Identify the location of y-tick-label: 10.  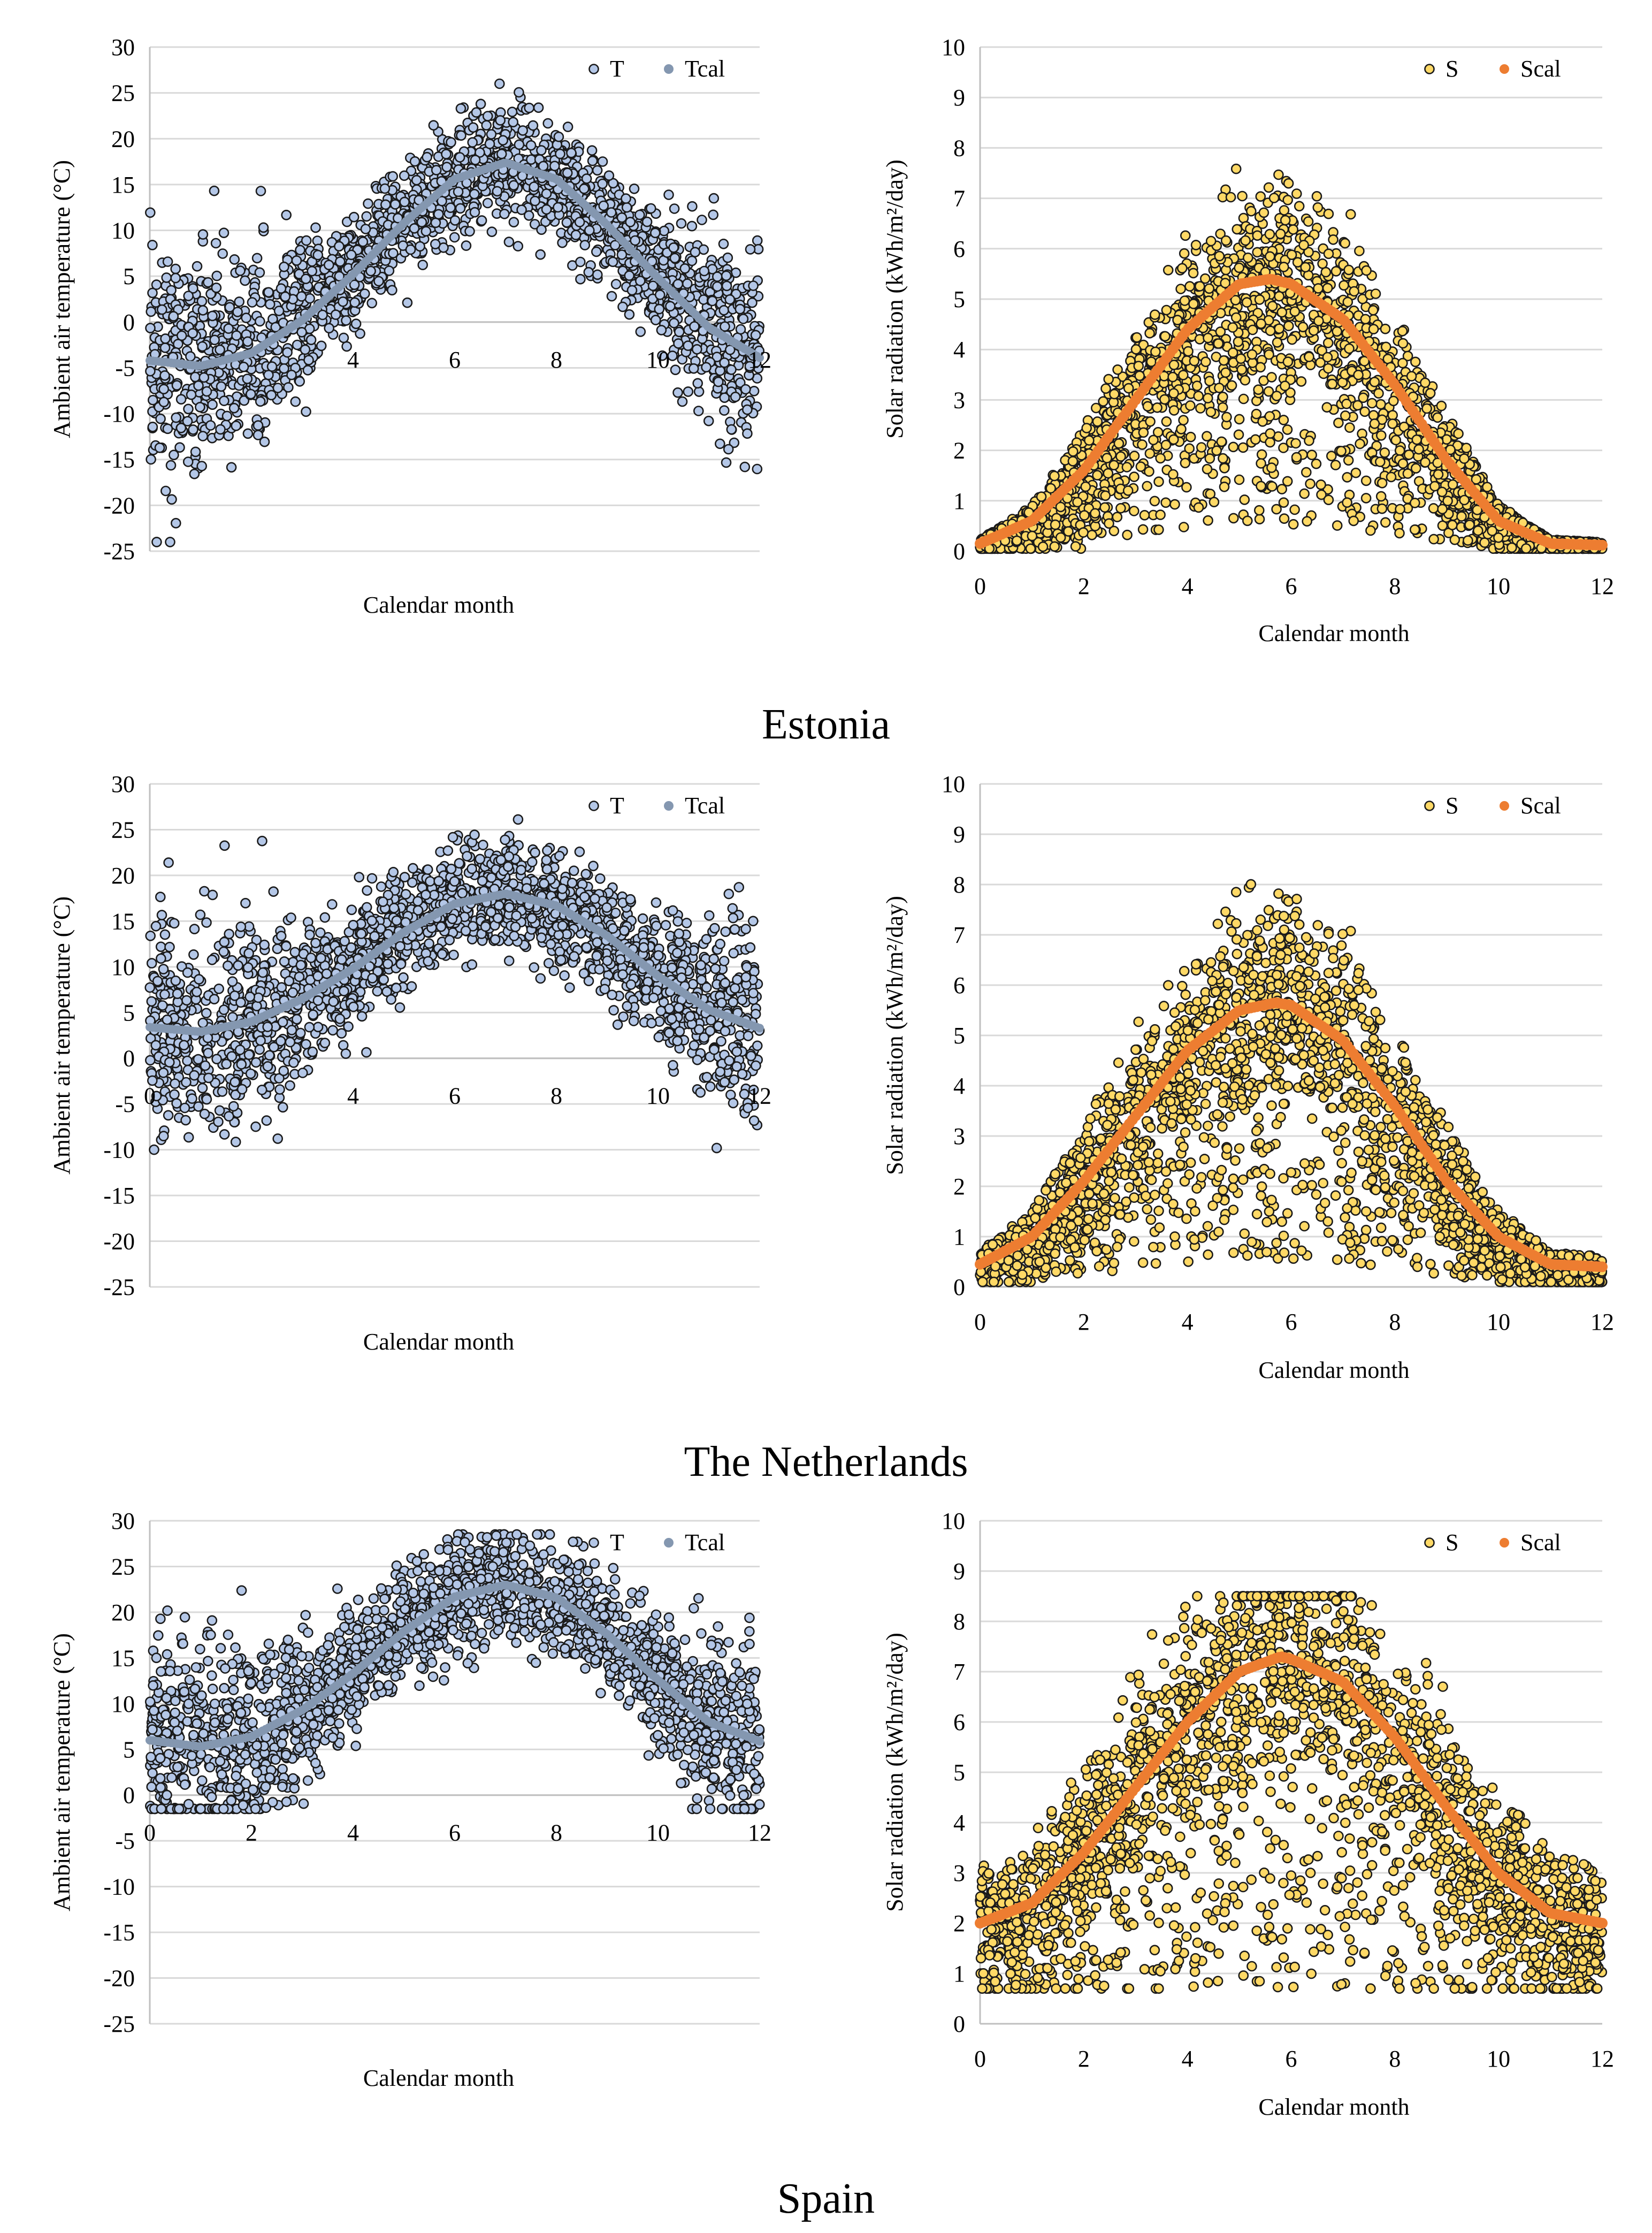
(953, 47).